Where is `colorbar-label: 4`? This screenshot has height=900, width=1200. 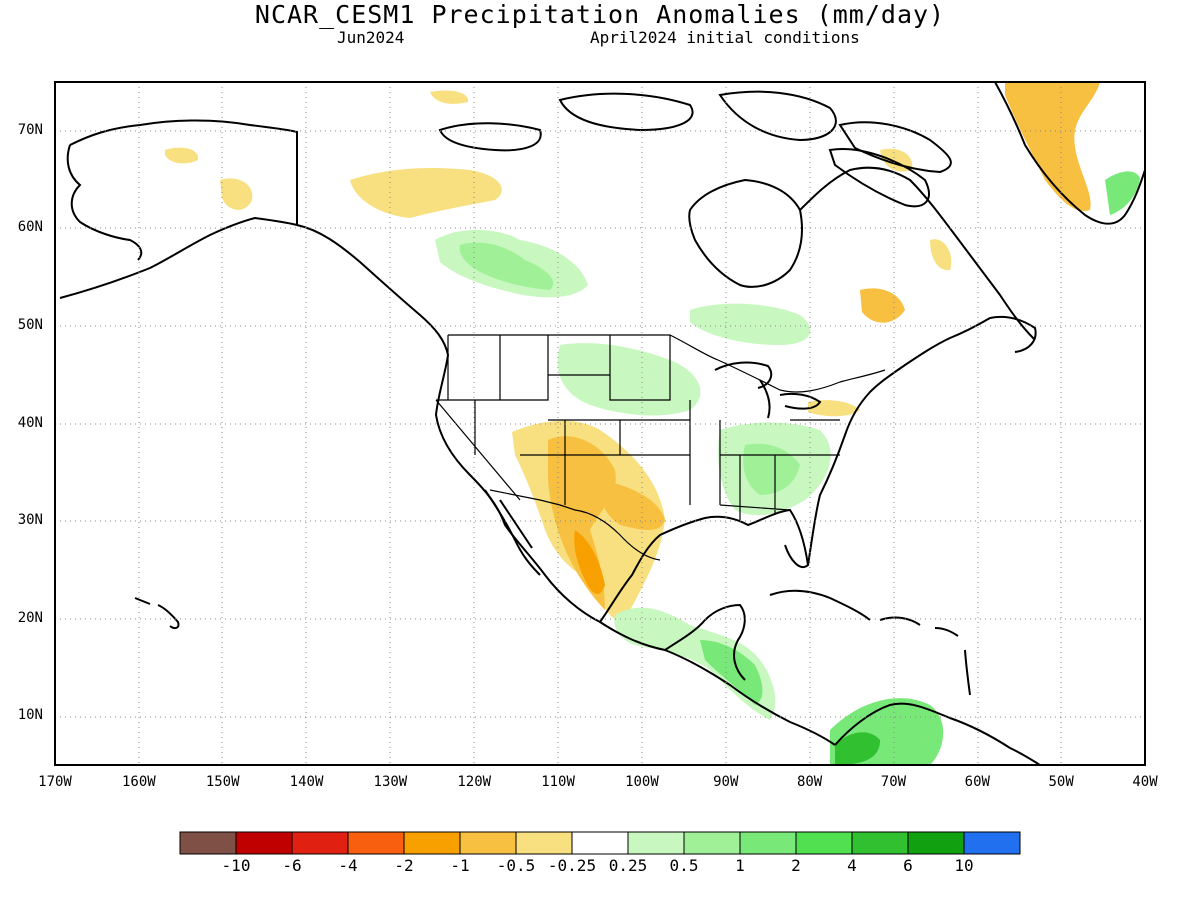
colorbar-label: 4 is located at coordinates (852, 865).